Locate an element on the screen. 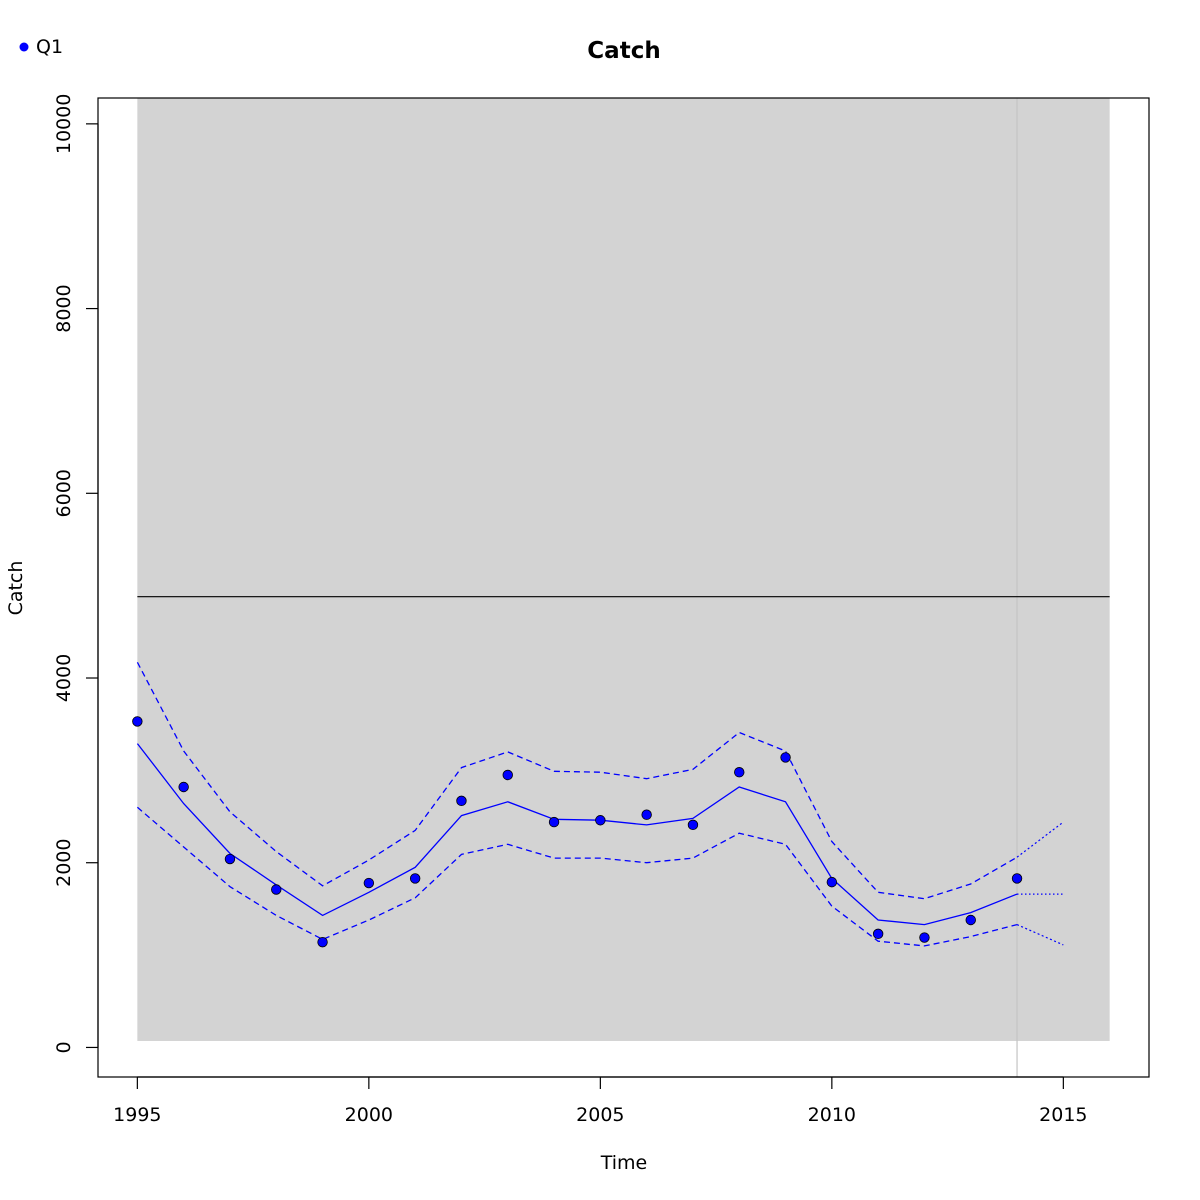 The height and width of the screenshot is (1200, 1200). y-tick-label: 10000 is located at coordinates (64, 124).